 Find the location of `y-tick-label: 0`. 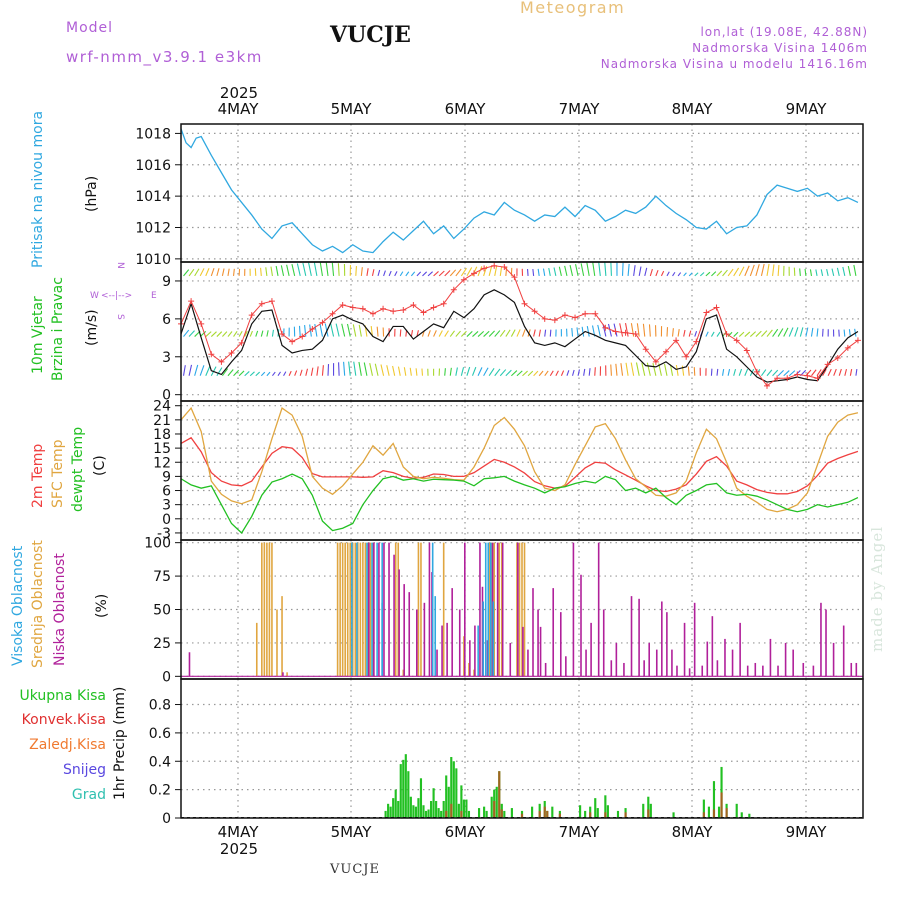

y-tick-label: 0 is located at coordinates (166, 520).